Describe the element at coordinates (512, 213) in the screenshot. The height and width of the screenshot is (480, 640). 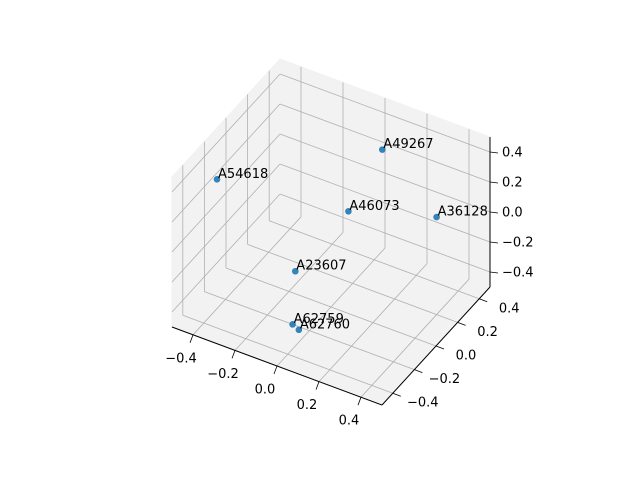
I see `z-tick-label: 0.0` at that location.